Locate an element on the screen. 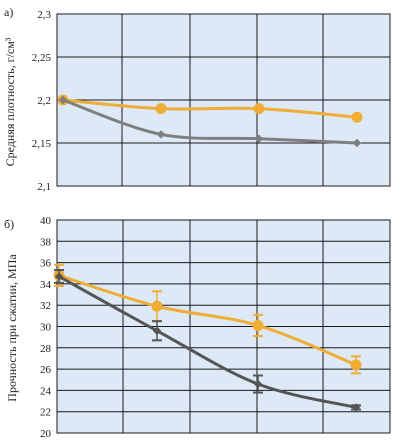 Image resolution: width=402 pixels, height=447 pixels. panel-b-y-tick-label: 30 is located at coordinates (46, 328).